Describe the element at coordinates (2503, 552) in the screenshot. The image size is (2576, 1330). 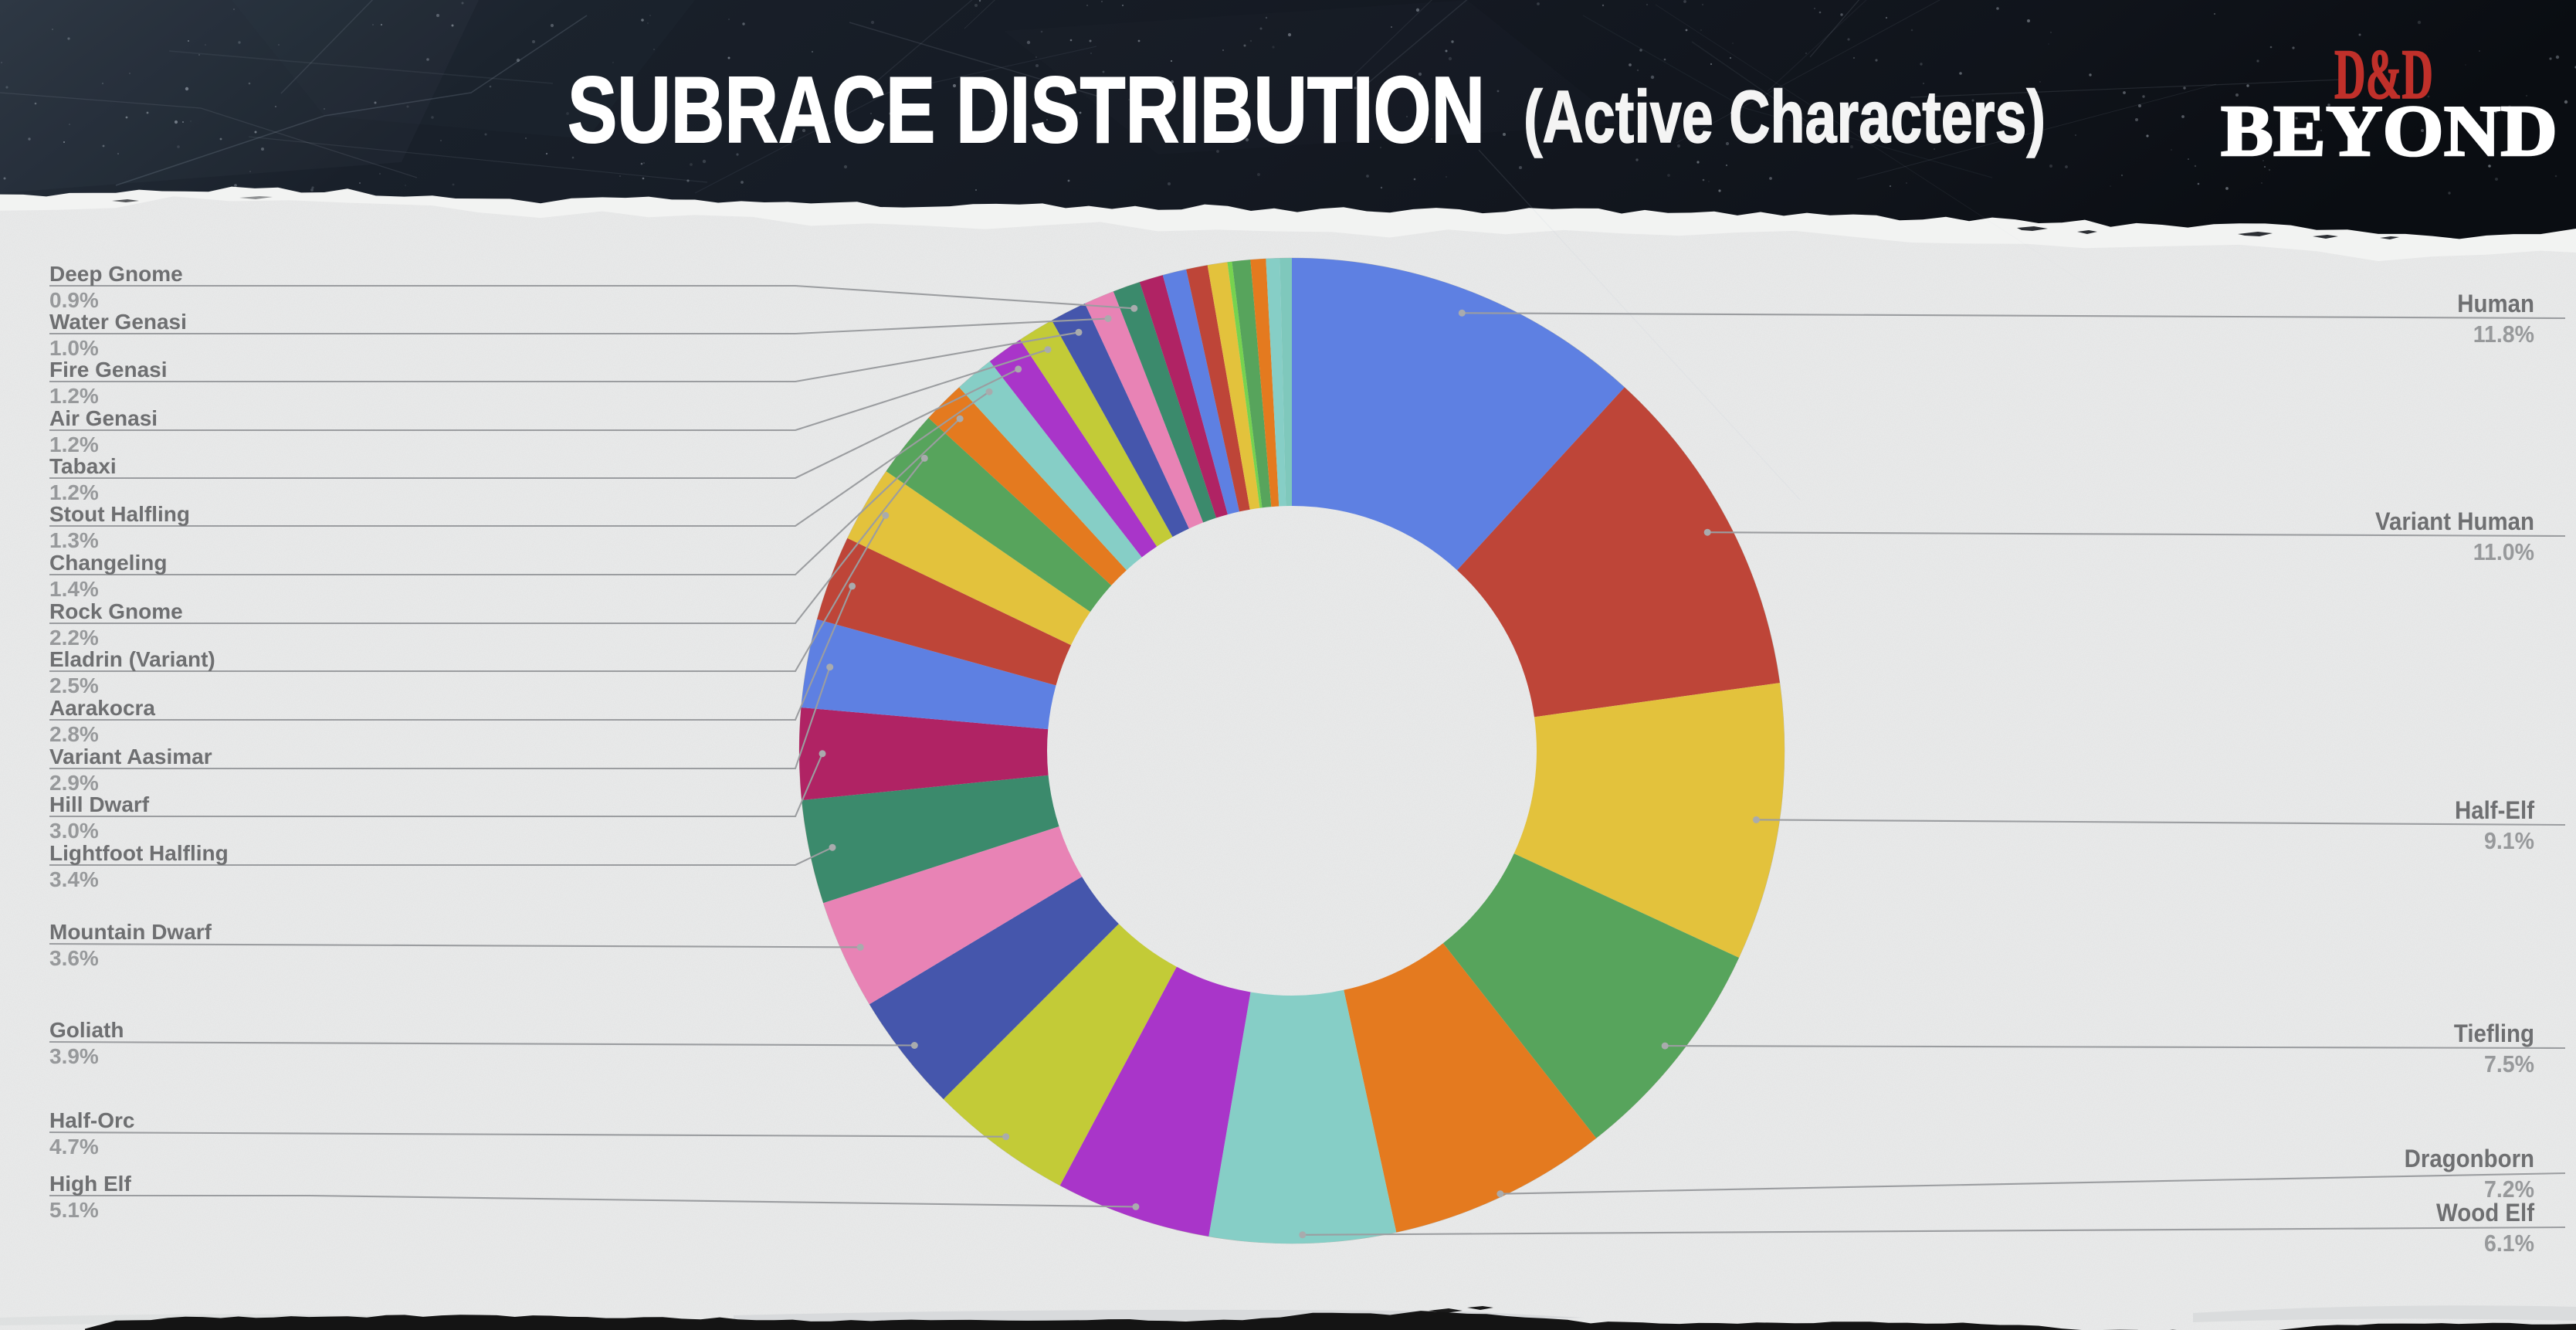
I see `svg-text: 11.0%` at that location.